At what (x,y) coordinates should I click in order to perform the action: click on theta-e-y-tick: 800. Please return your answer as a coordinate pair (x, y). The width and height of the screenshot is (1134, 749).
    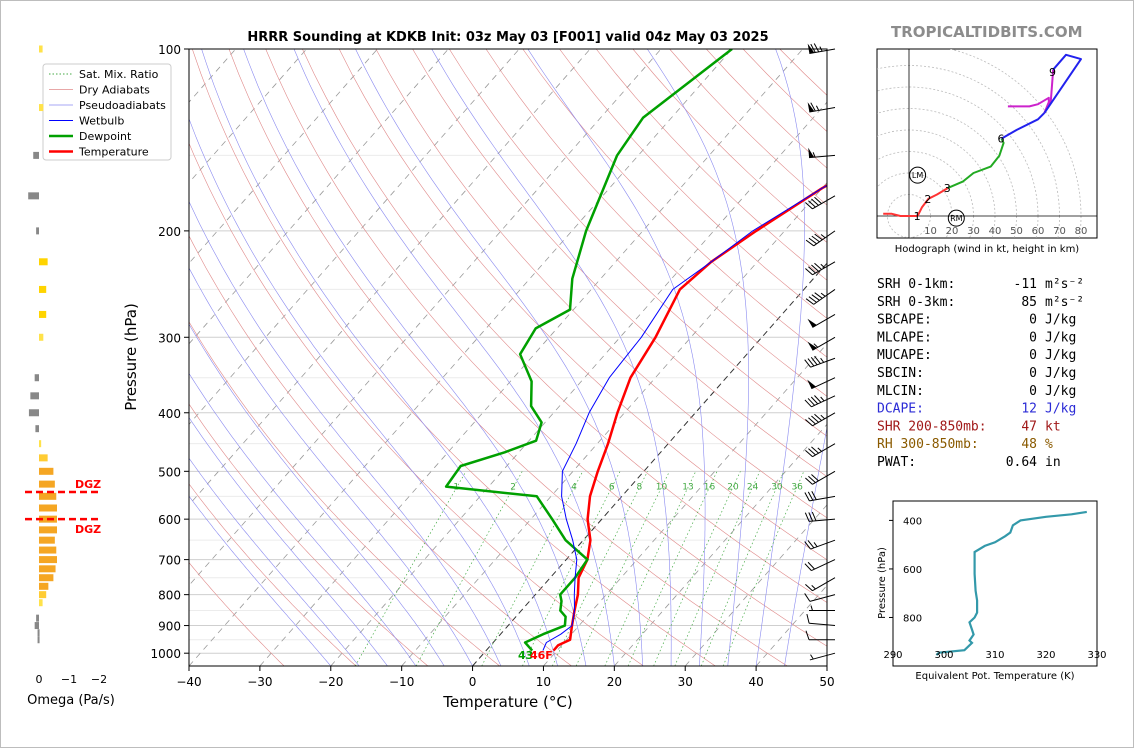
    Looking at the image, I should click on (912, 618).